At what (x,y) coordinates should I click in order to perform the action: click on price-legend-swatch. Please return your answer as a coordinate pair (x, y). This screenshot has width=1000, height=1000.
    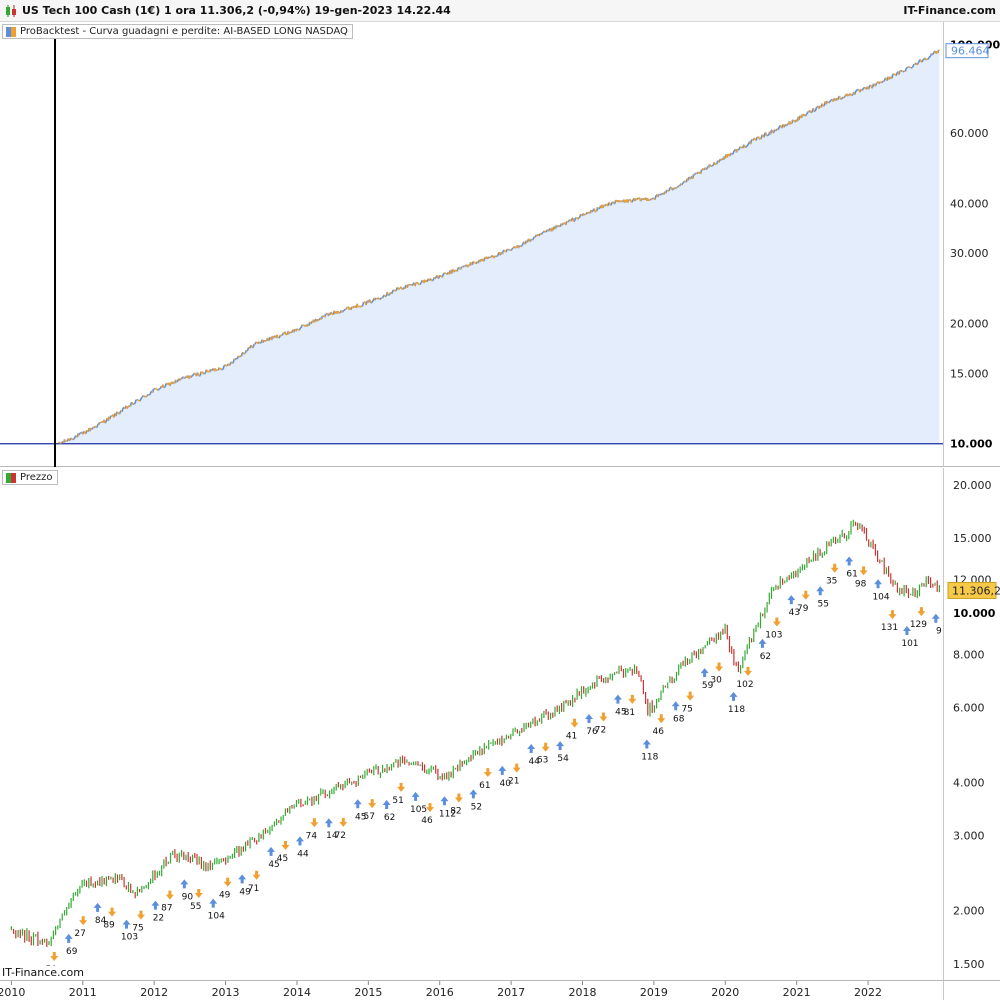
    Looking at the image, I should click on (11, 478).